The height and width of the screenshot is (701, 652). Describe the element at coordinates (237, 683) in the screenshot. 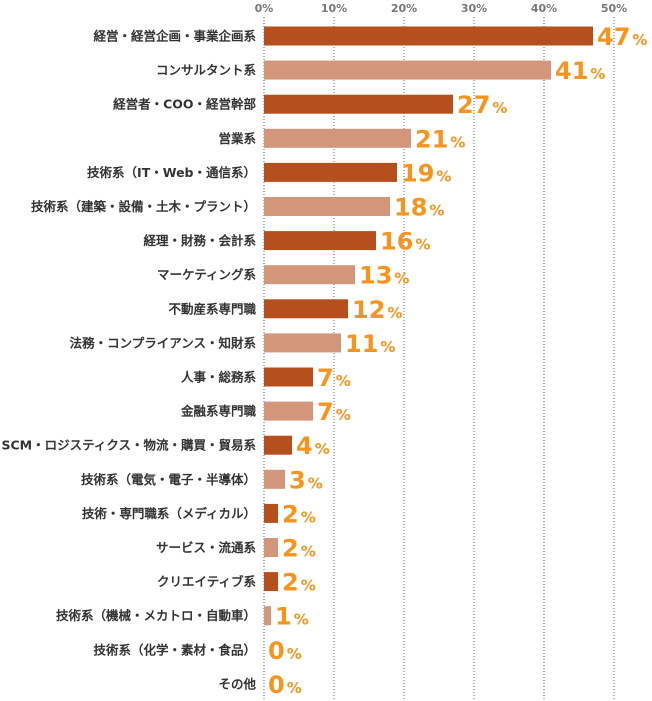

I see `category-label: その他` at that location.